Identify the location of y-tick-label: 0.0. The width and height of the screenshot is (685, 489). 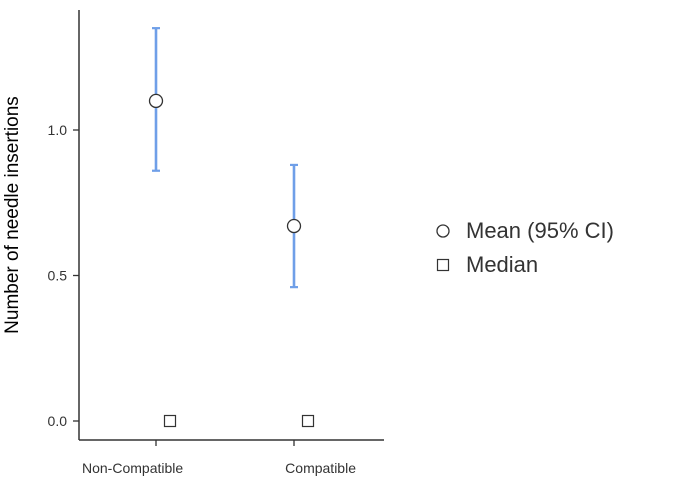
(58, 421).